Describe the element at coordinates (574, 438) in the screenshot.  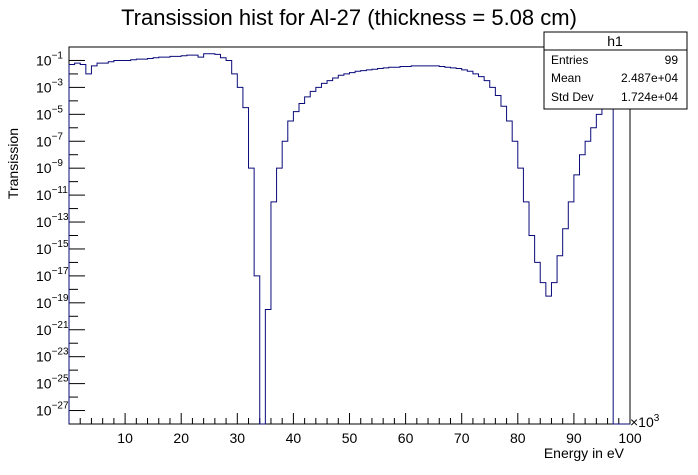
I see `x-tick-label: 90` at that location.